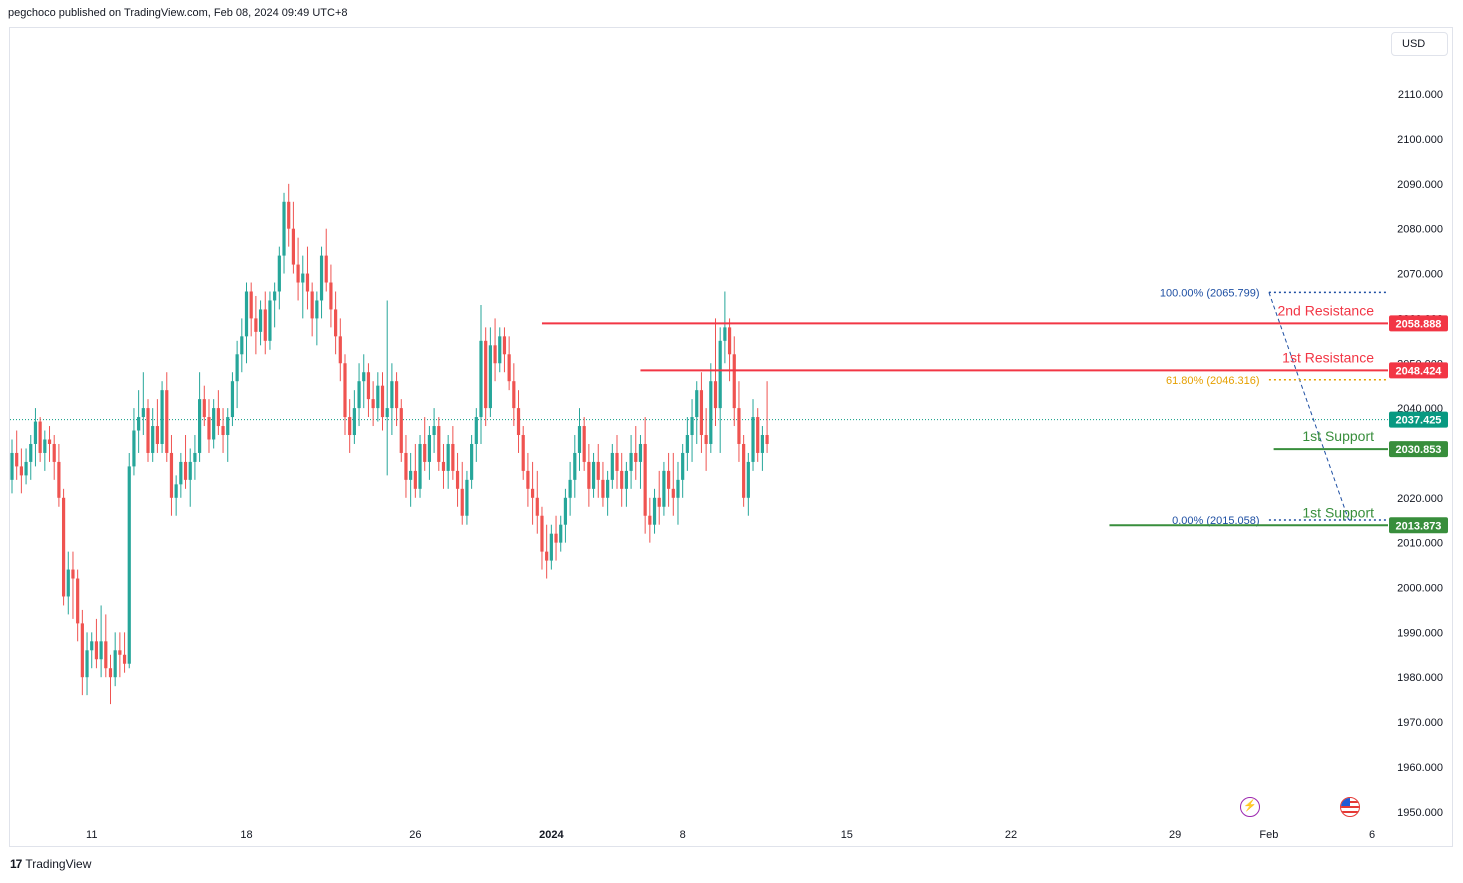 The width and height of the screenshot is (1463, 883). What do you see at coordinates (1419, 44) in the screenshot?
I see `currency-selector: USD` at bounding box center [1419, 44].